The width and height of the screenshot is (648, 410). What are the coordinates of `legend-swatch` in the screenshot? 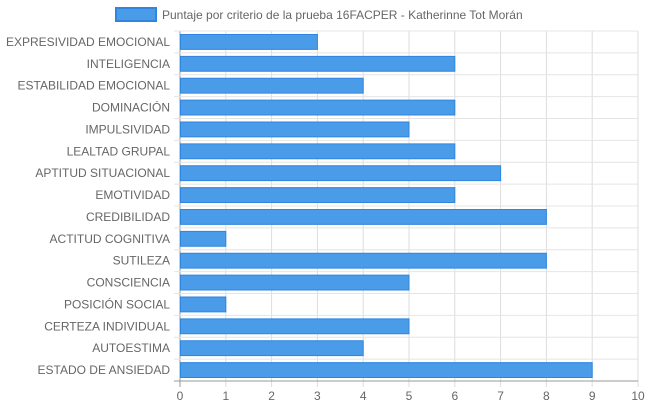 It's located at (136, 14).